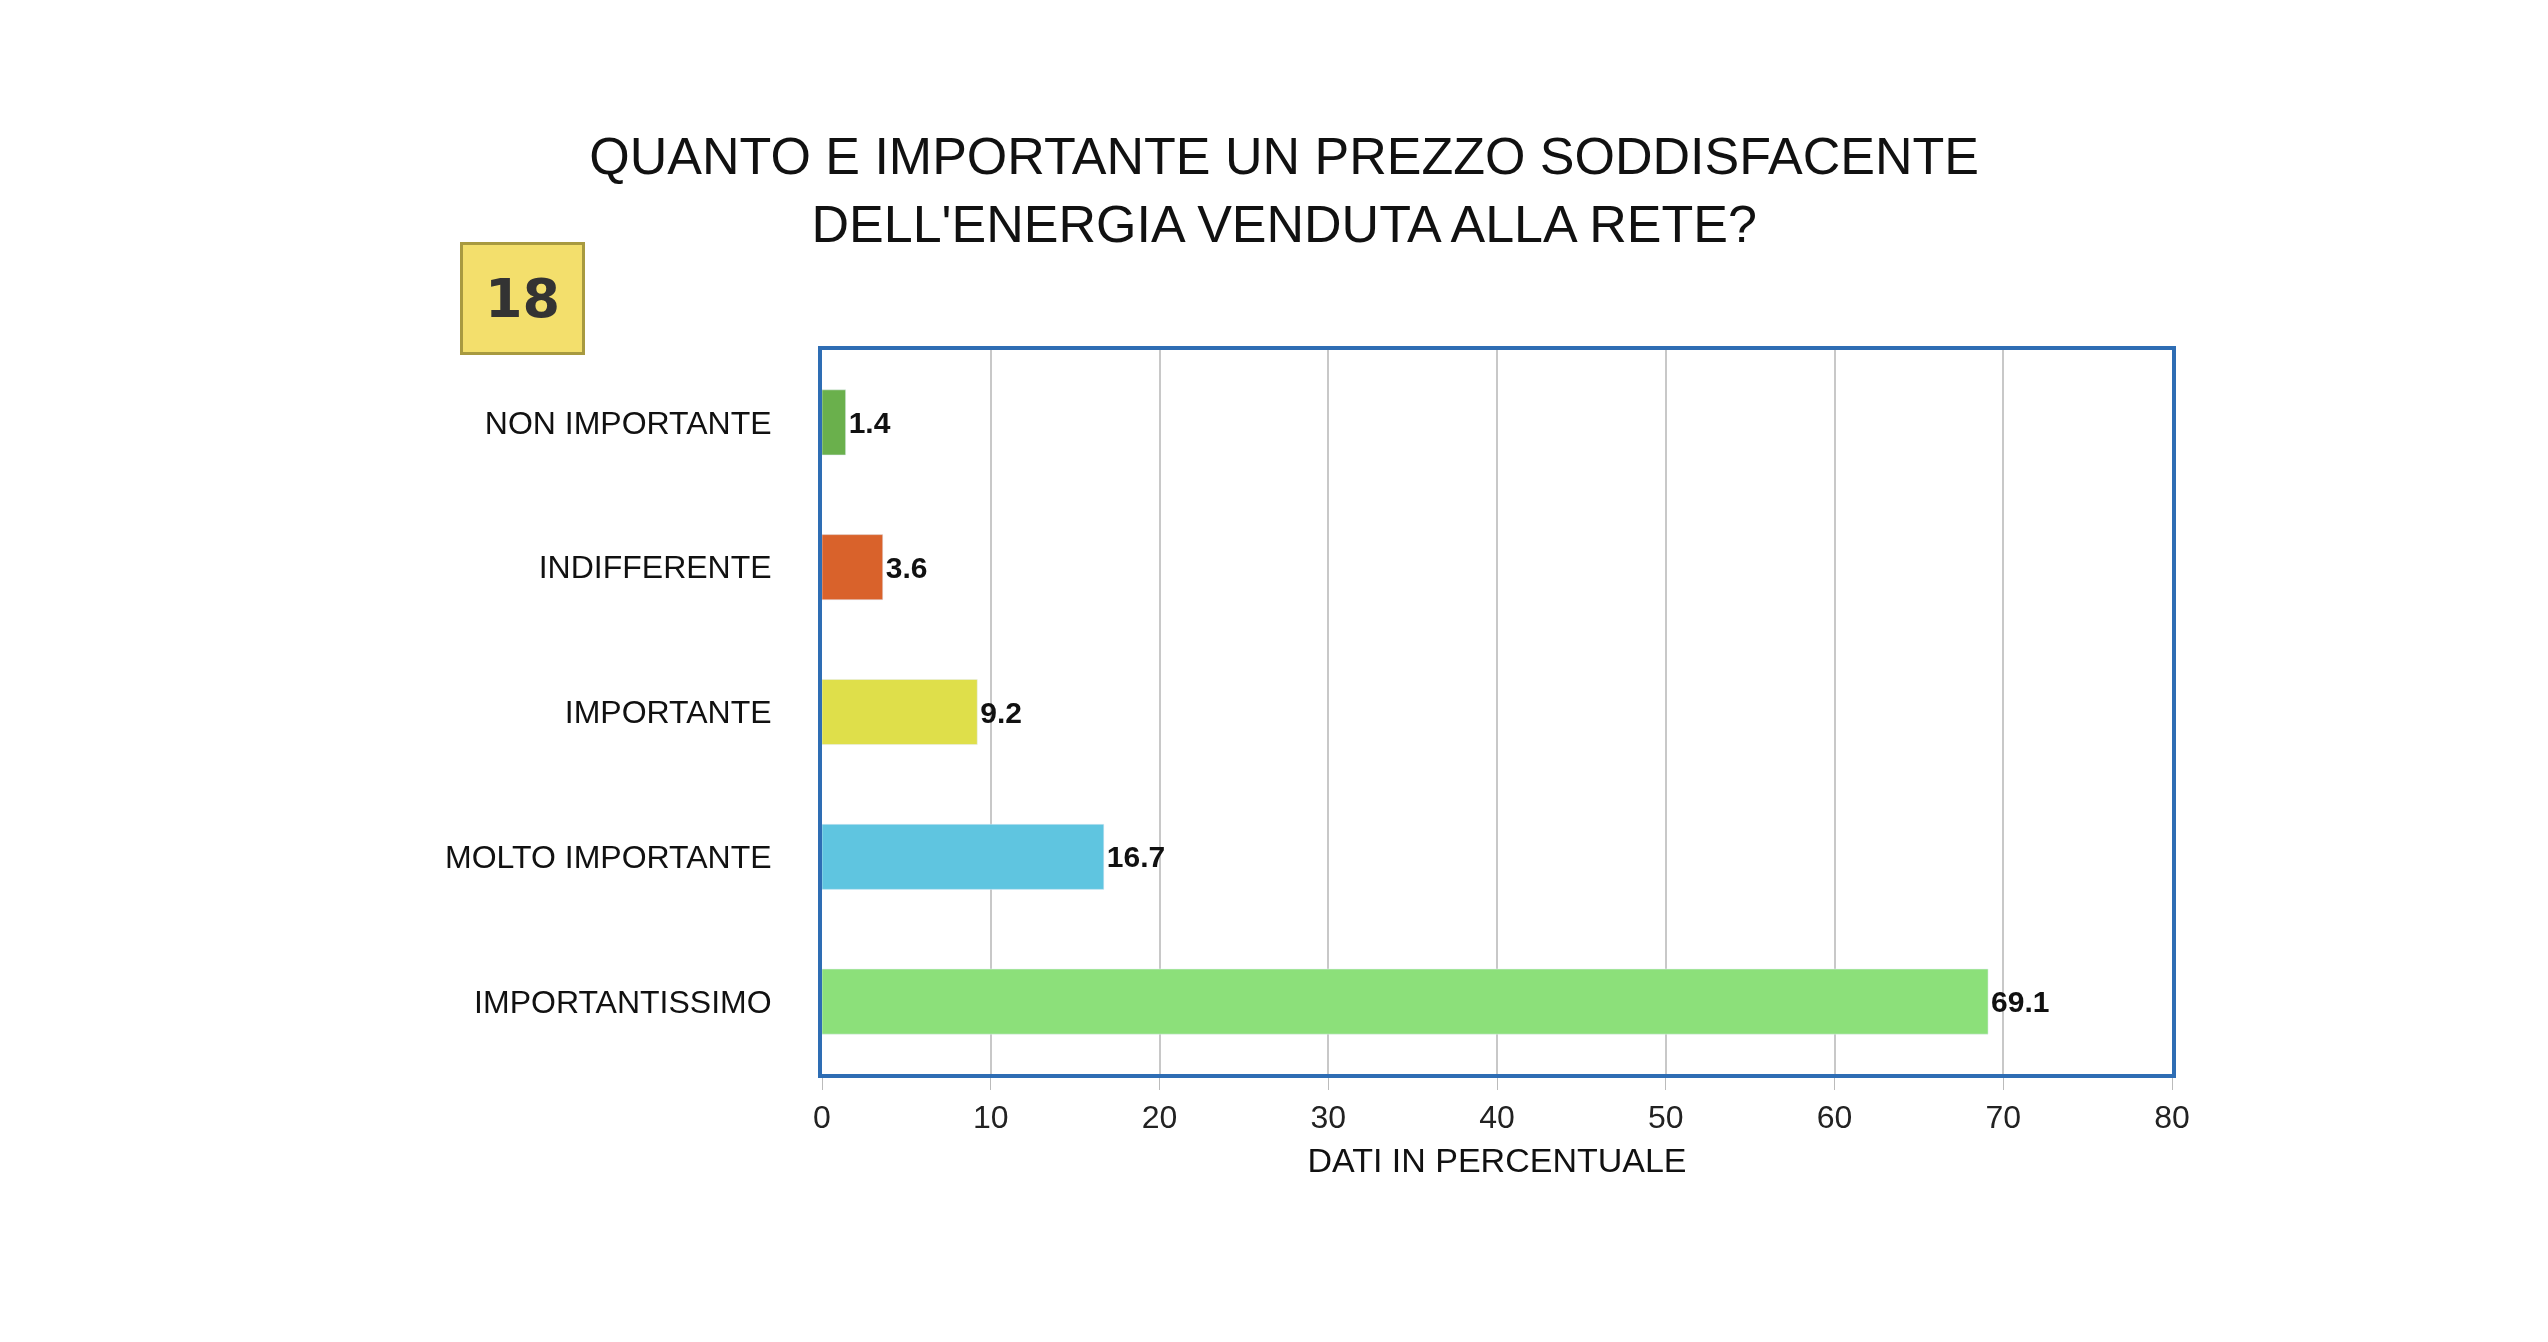 Image resolution: width=2548 pixels, height=1342 pixels. What do you see at coordinates (628, 422) in the screenshot?
I see `y-tick-label: NON IMPORTANTE` at bounding box center [628, 422].